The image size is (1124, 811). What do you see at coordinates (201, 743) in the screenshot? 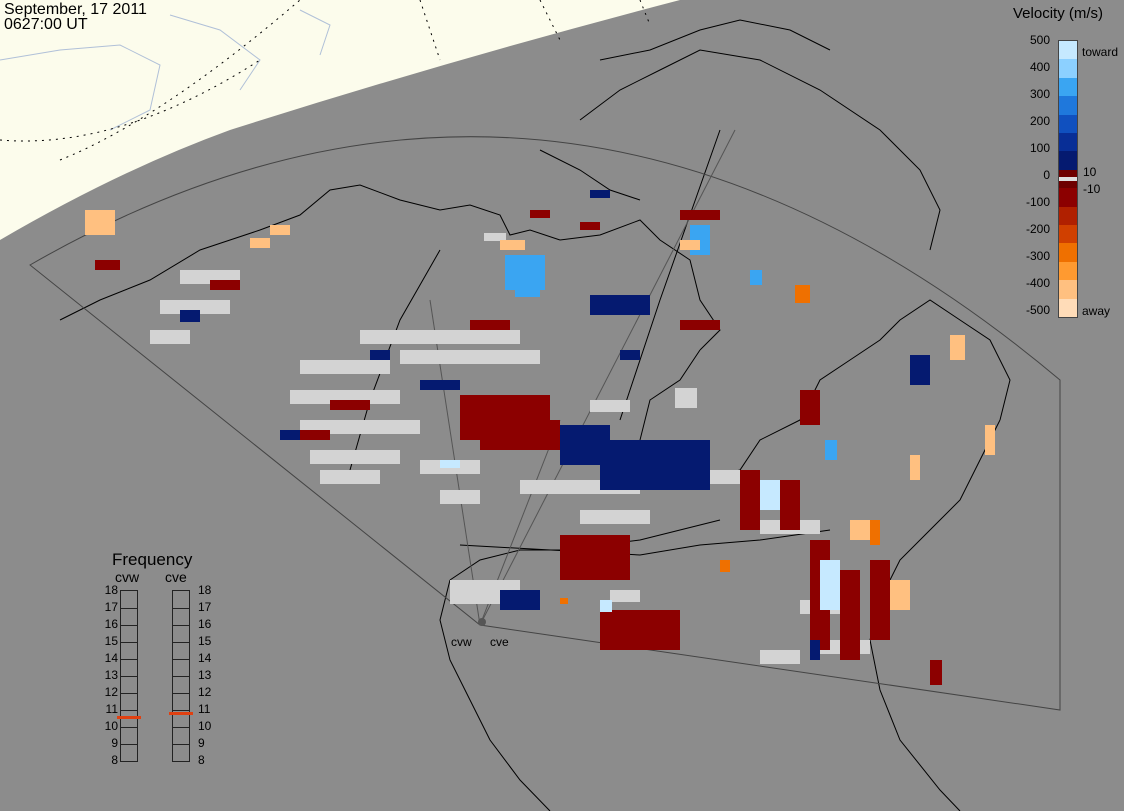
I see `frequency-tick-east: 9` at bounding box center [201, 743].